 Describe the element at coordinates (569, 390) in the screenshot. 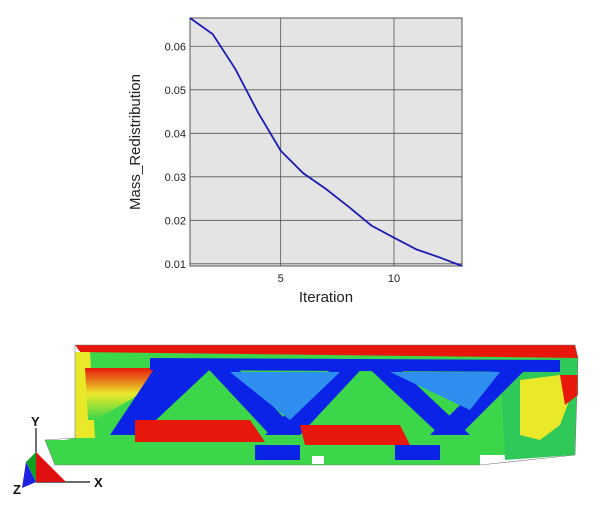

I see `right-end-red` at that location.